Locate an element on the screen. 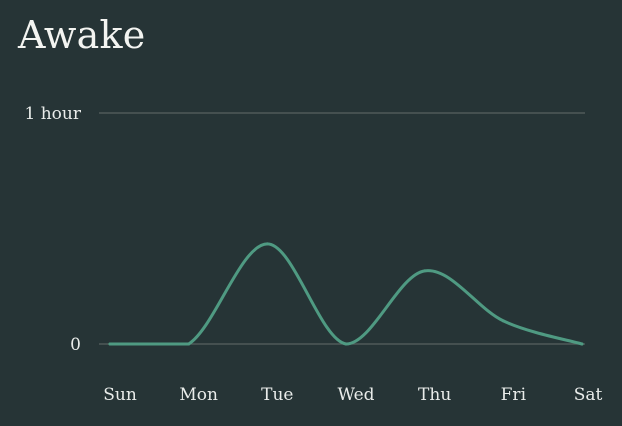  x-tick-label-thu: Thu is located at coordinates (434, 395).